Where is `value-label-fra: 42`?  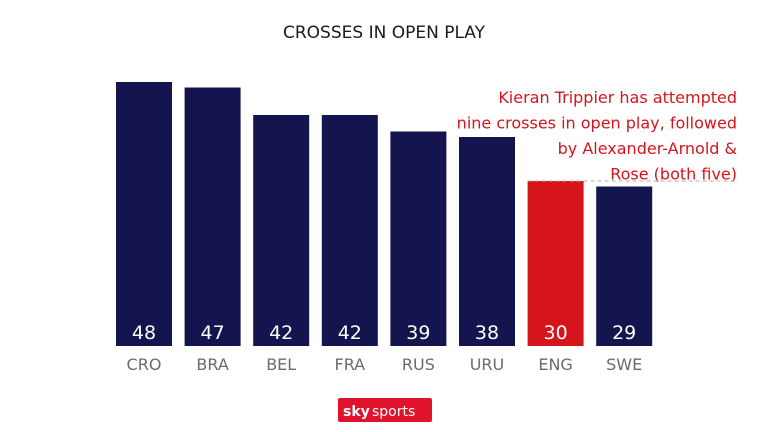
value-label-fra: 42 is located at coordinates (350, 333).